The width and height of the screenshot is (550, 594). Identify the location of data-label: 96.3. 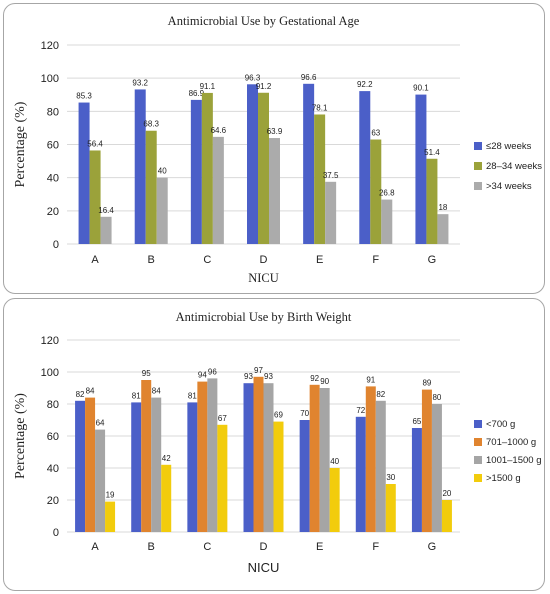
(253, 77).